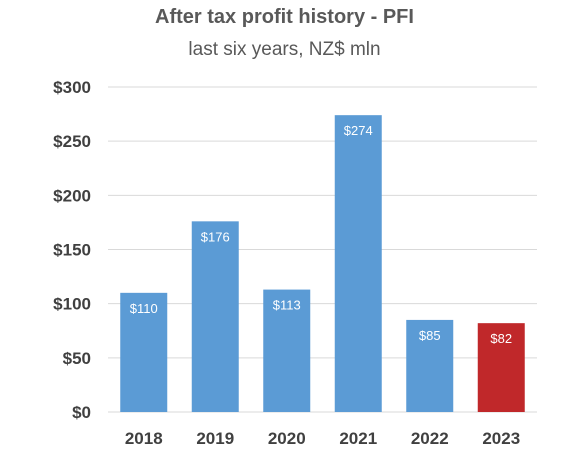 This screenshot has width=569, height=468. I want to click on bar-2018, so click(144, 352).